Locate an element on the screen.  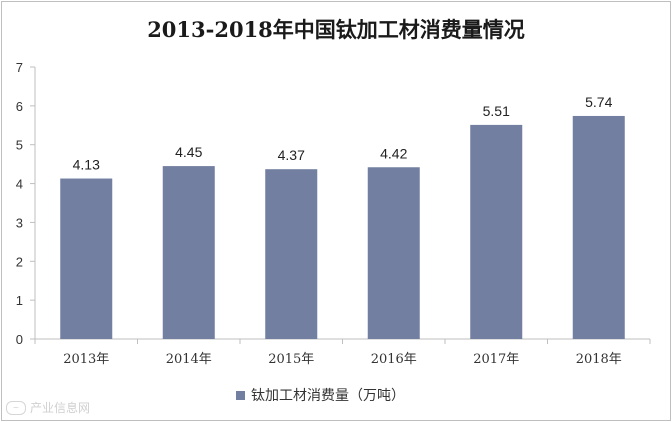
x-tick-label: 2014年 is located at coordinates (189, 359).